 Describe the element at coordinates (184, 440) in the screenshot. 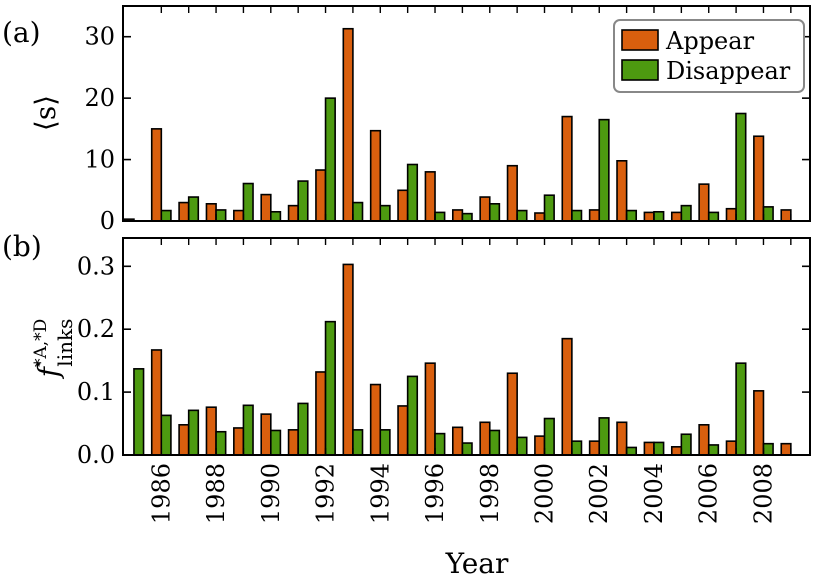

I see `bar-appear-1987` at that location.